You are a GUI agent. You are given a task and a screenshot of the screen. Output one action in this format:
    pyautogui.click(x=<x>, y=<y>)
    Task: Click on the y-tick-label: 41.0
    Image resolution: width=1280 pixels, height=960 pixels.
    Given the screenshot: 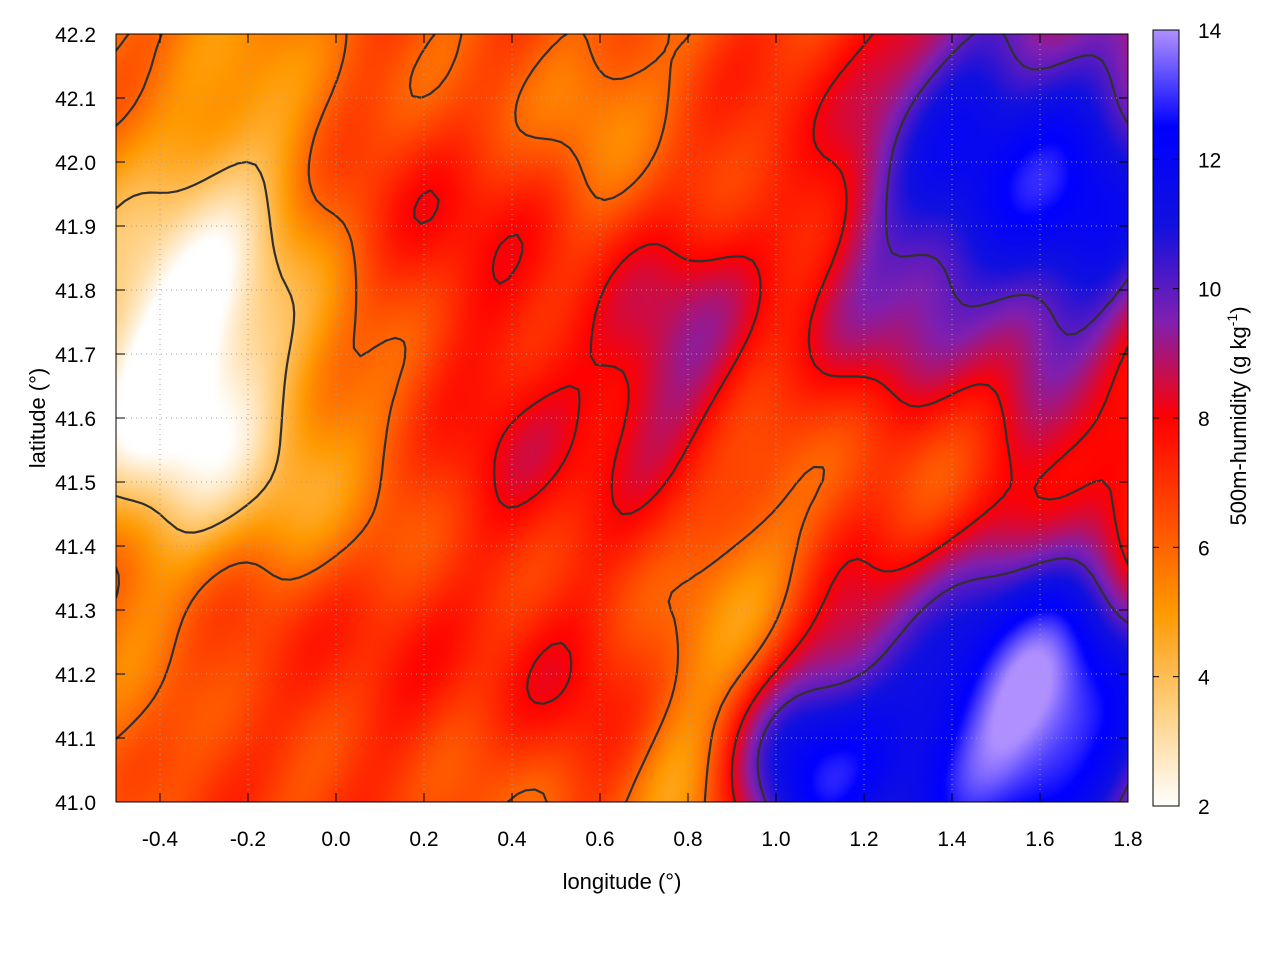 What is the action you would take?
    pyautogui.click(x=75, y=803)
    